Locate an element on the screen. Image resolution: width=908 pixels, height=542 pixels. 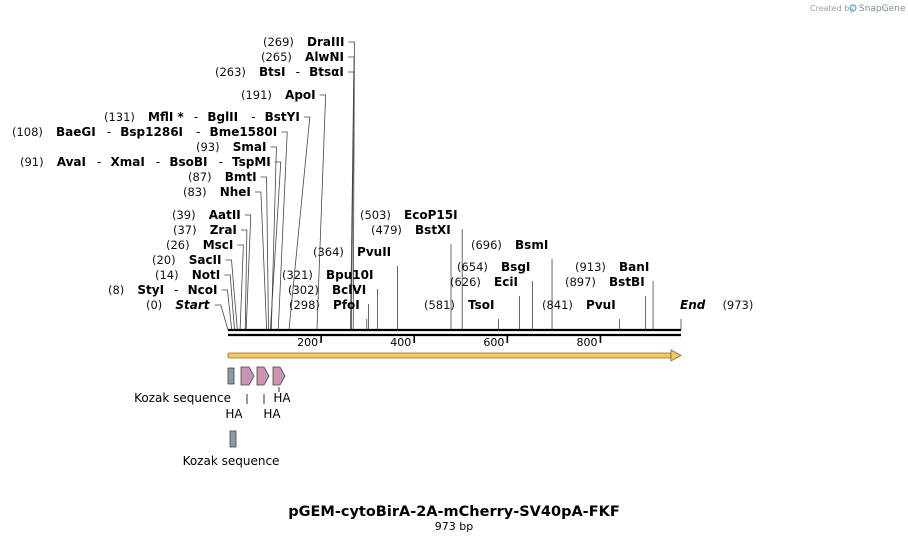
site-label-btsi-group: (263) BtsI - BtsαI is located at coordinates (279, 70).